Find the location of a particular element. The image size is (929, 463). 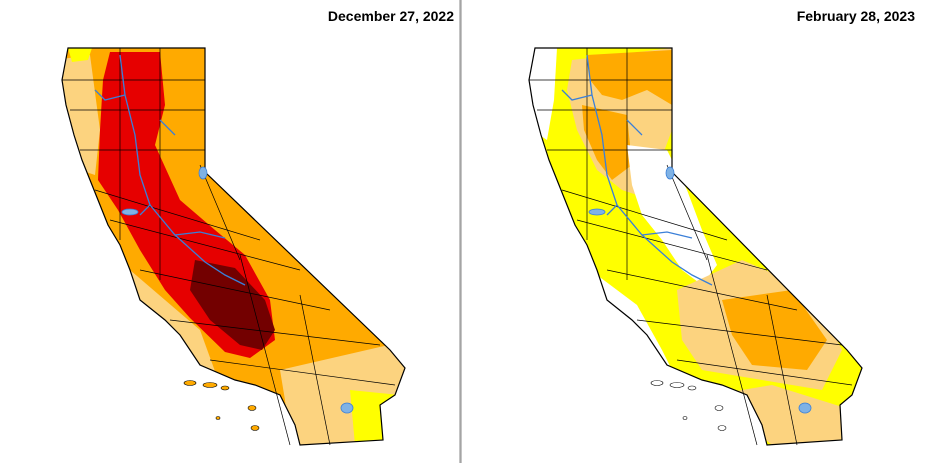

d4-san-joaquin is located at coordinates (232, 305).